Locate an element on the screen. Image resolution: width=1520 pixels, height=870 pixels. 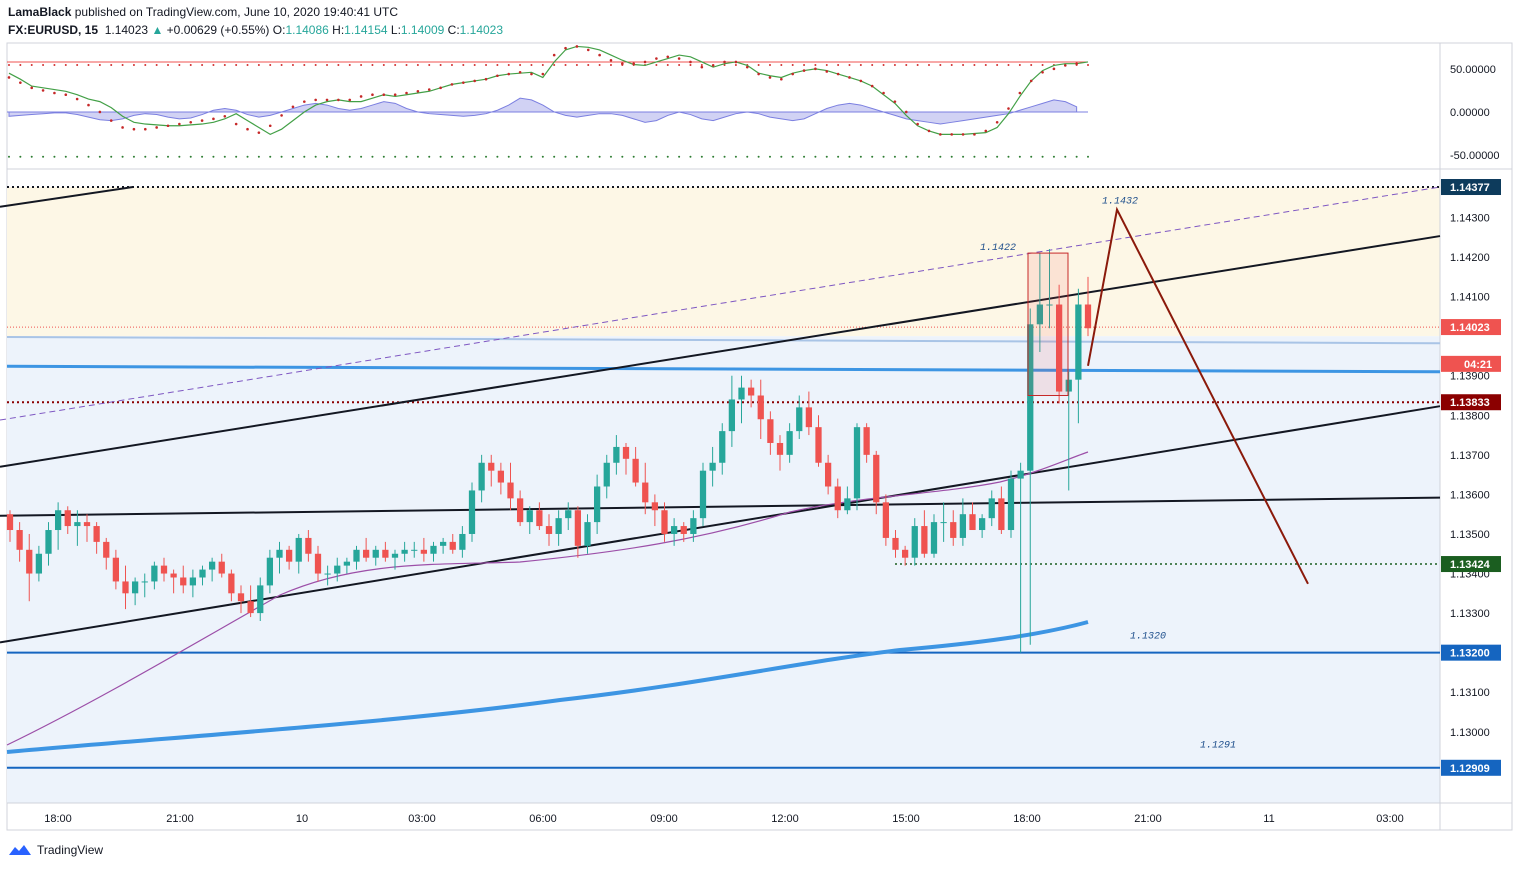
blue-level-line is located at coordinates (723, 369).